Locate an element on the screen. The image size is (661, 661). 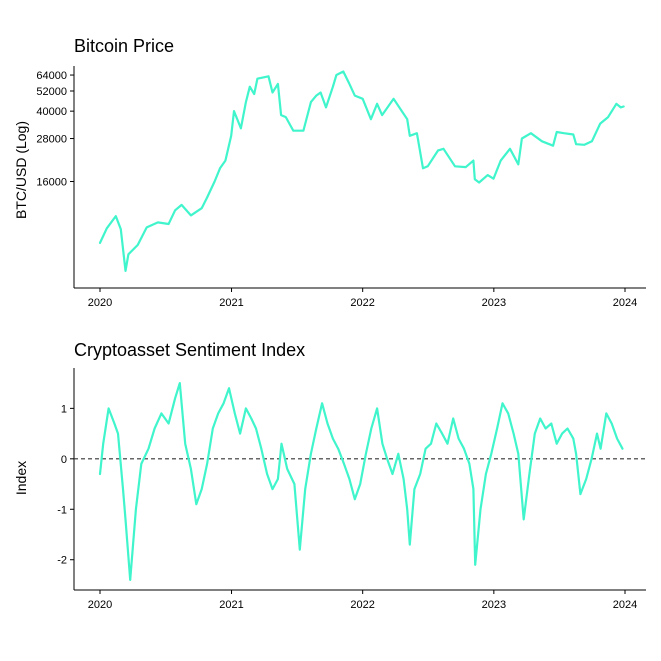
x-tick-label-sentiment: 2022 is located at coordinates (362, 605).